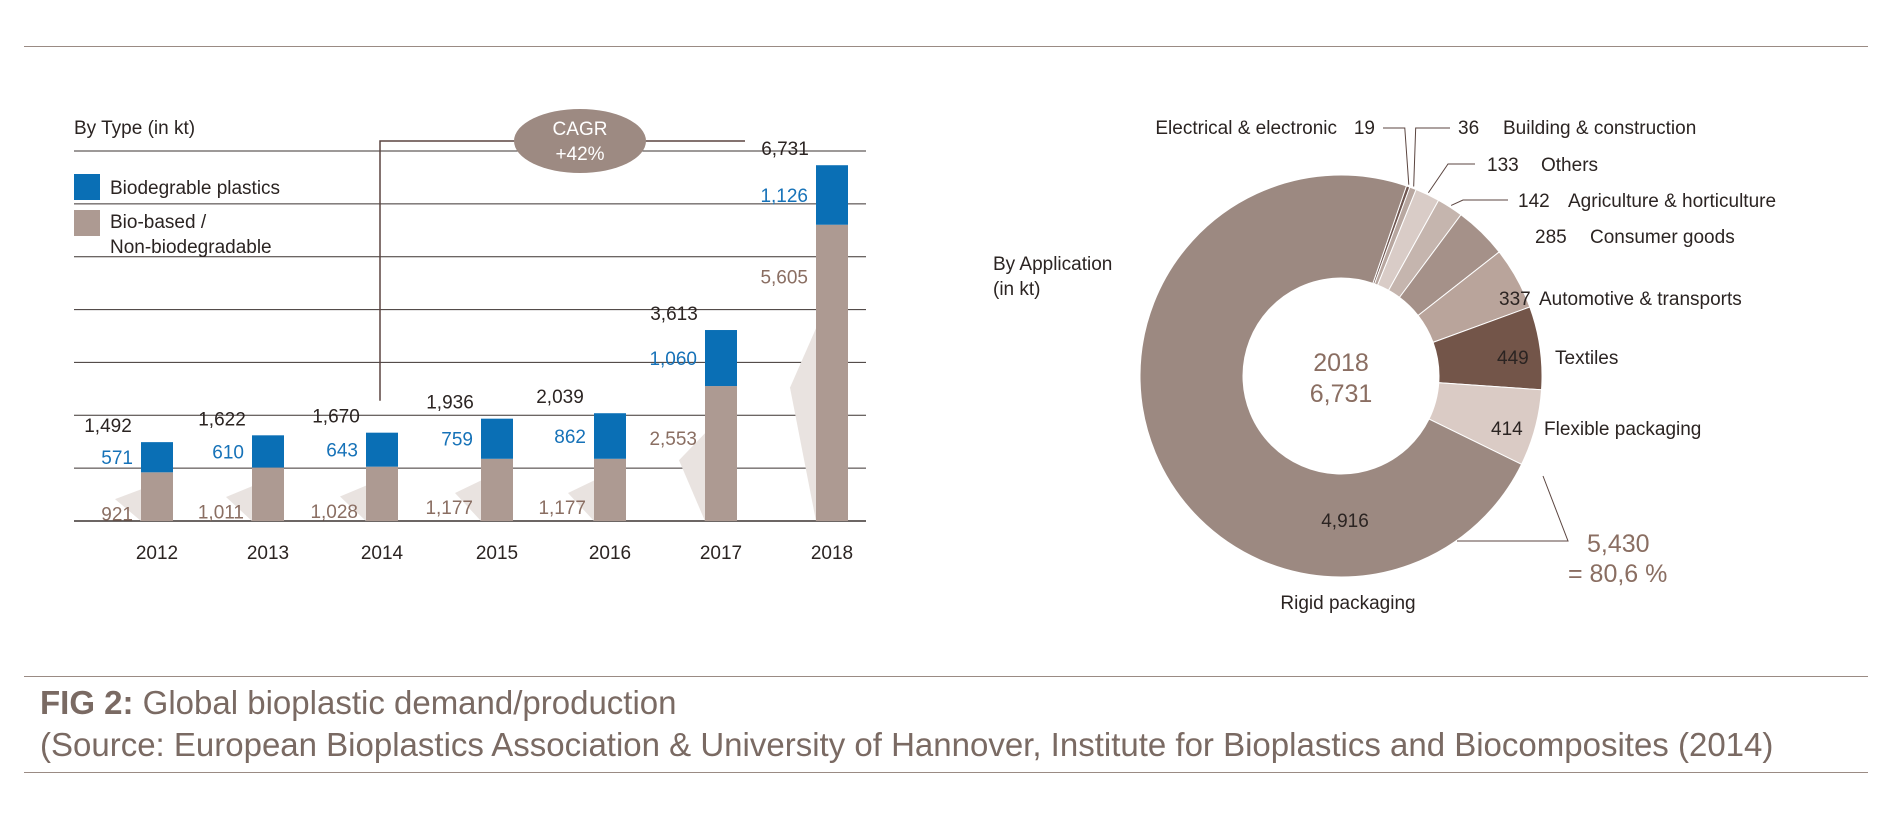 The image size is (1882, 818). What do you see at coordinates (1503, 165) in the screenshot?
I see `slice-value: 133` at bounding box center [1503, 165].